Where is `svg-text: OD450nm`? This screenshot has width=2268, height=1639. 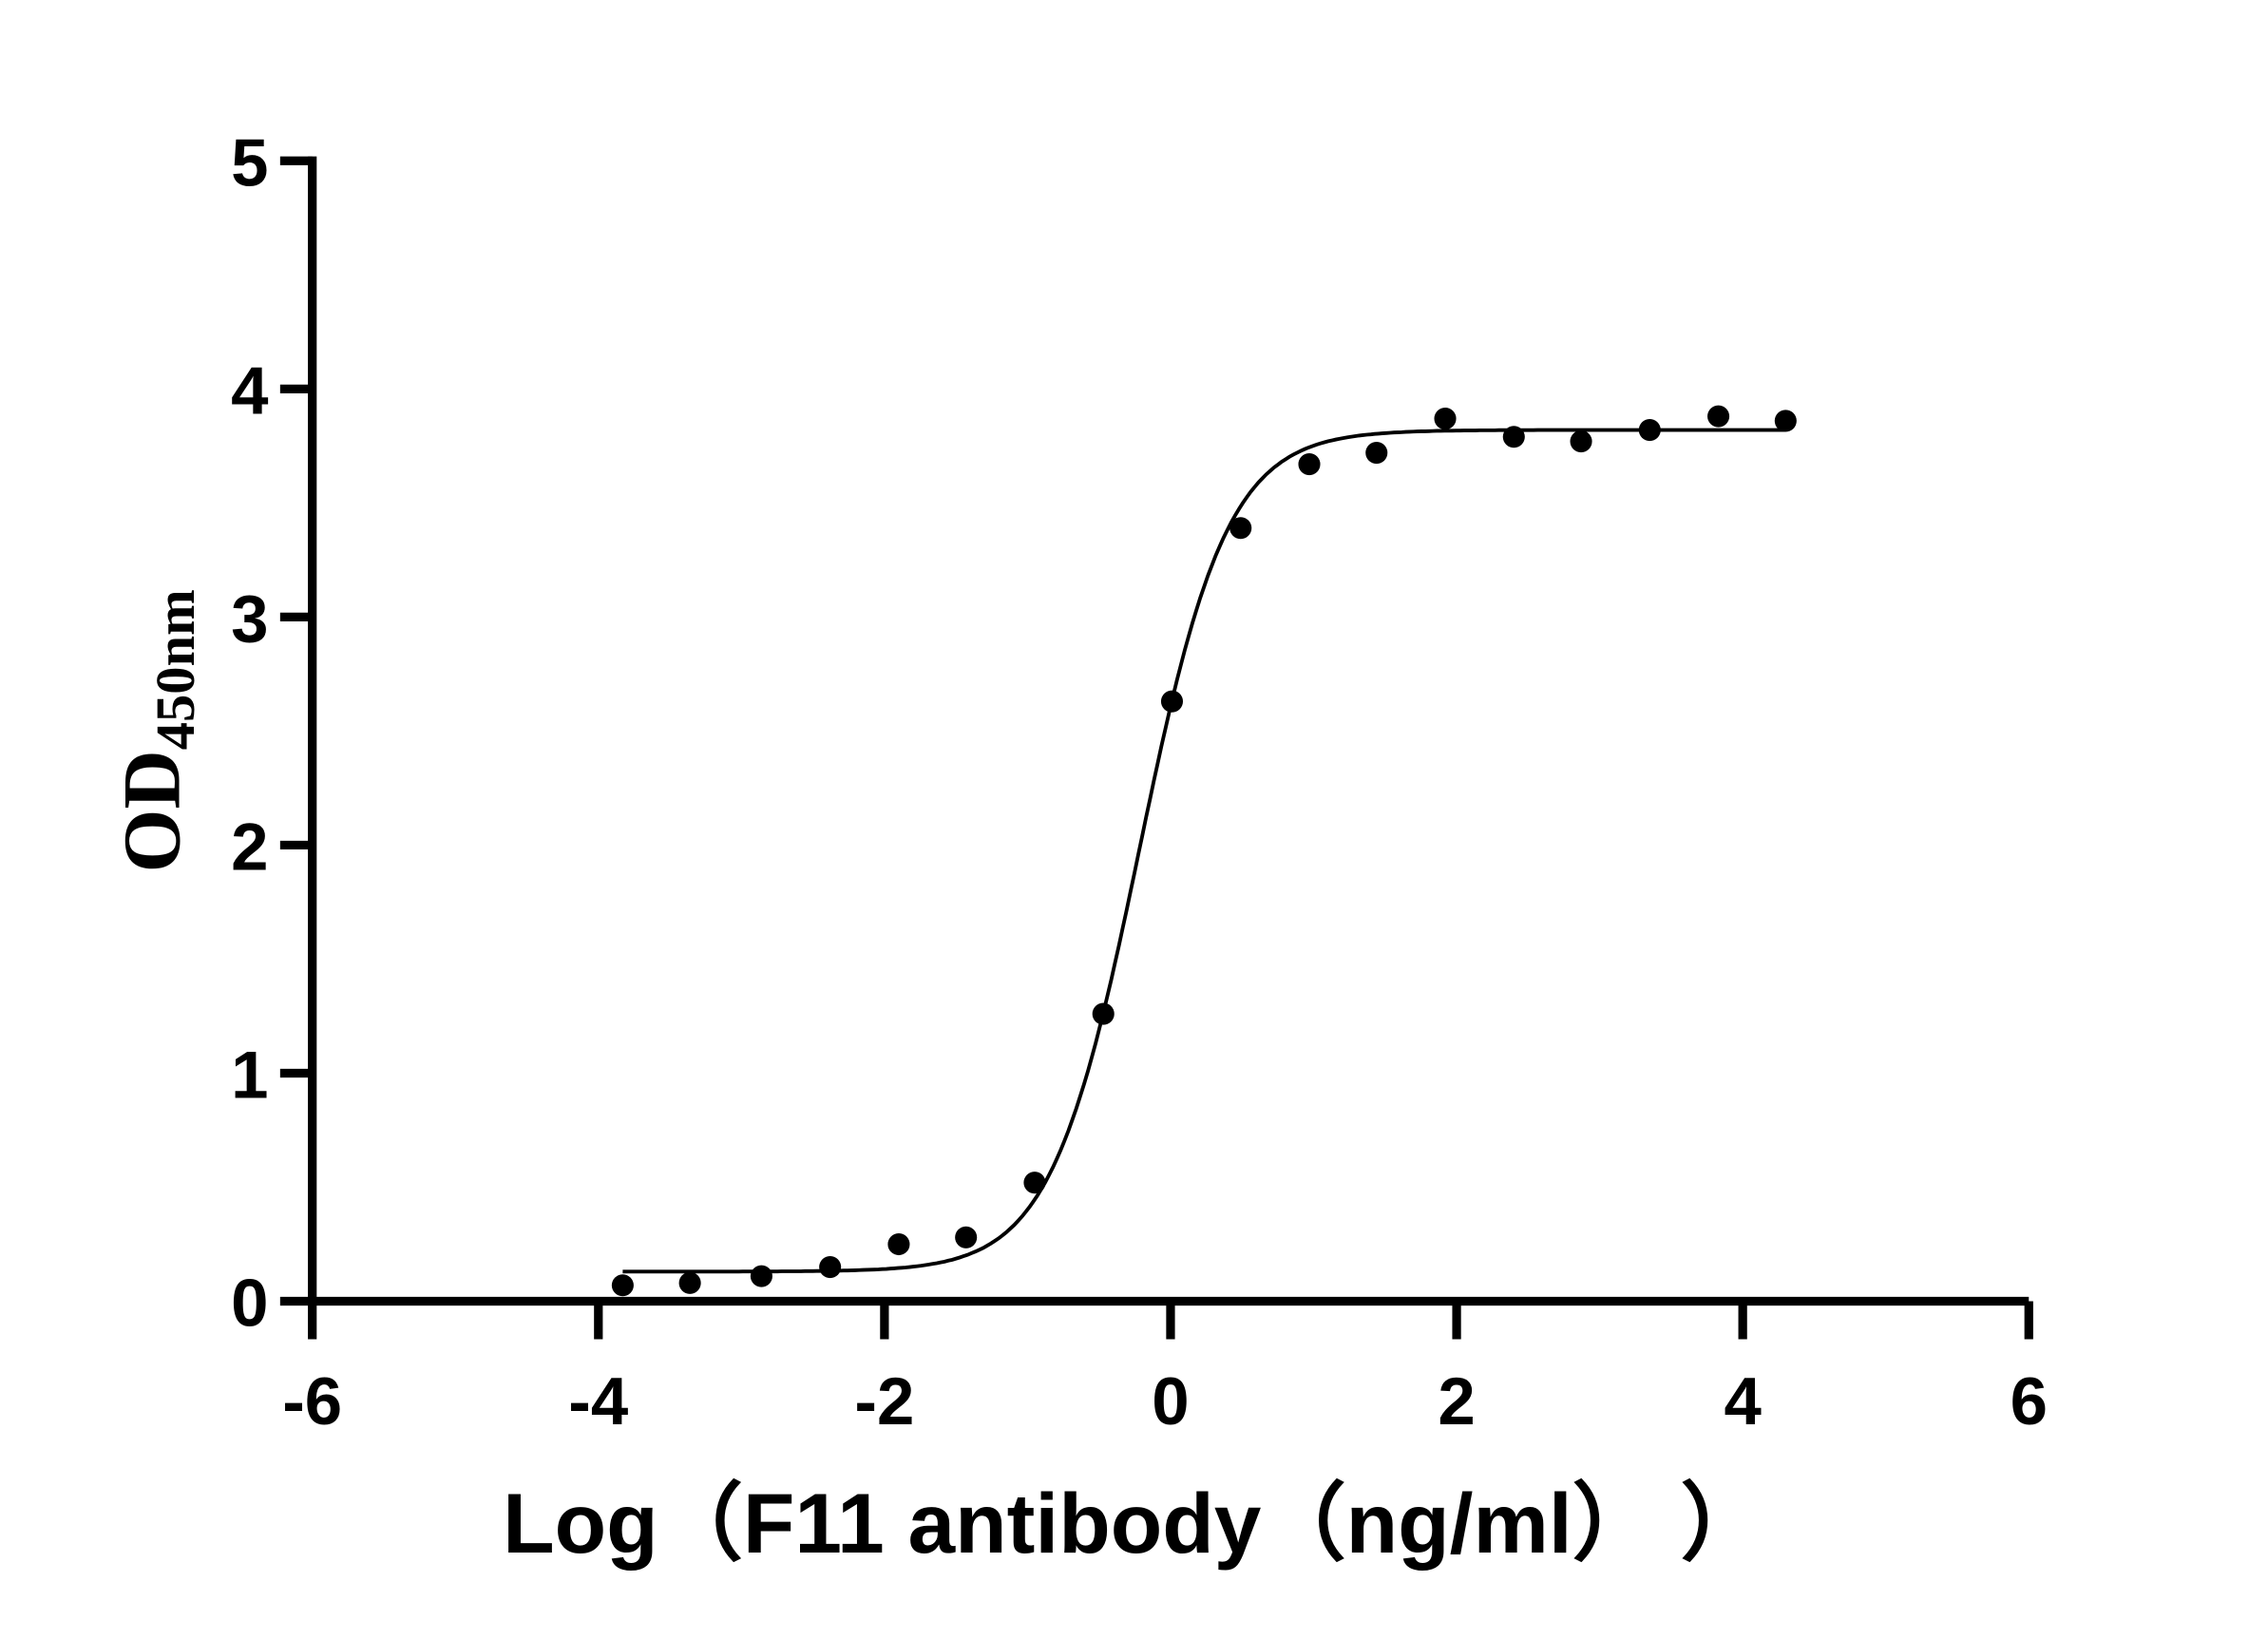 svg-text: OD450nm is located at coordinates (156, 730).